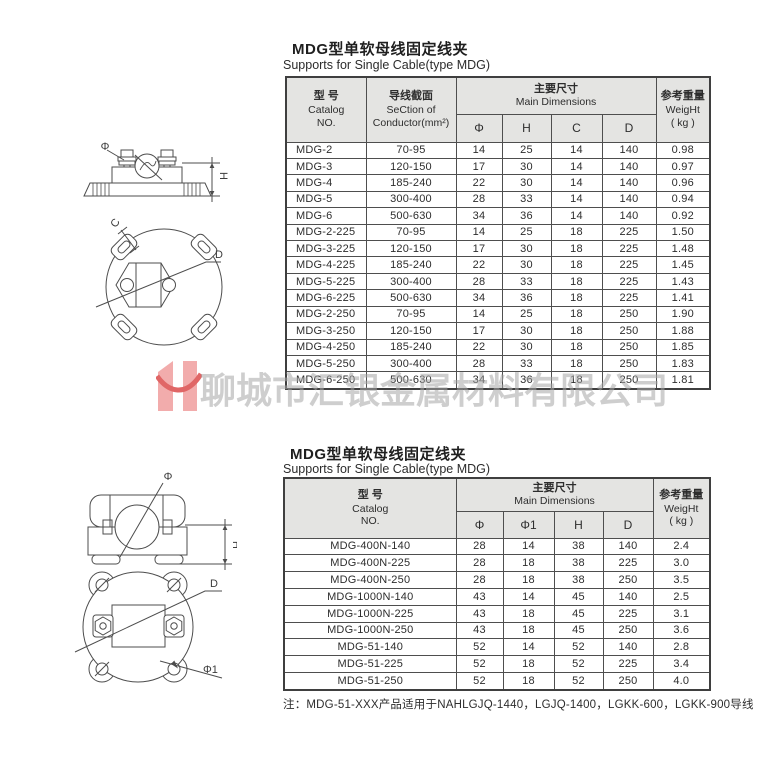 The height and width of the screenshot is (773, 776). I want to click on table-cell: 1.85, so click(683, 347).